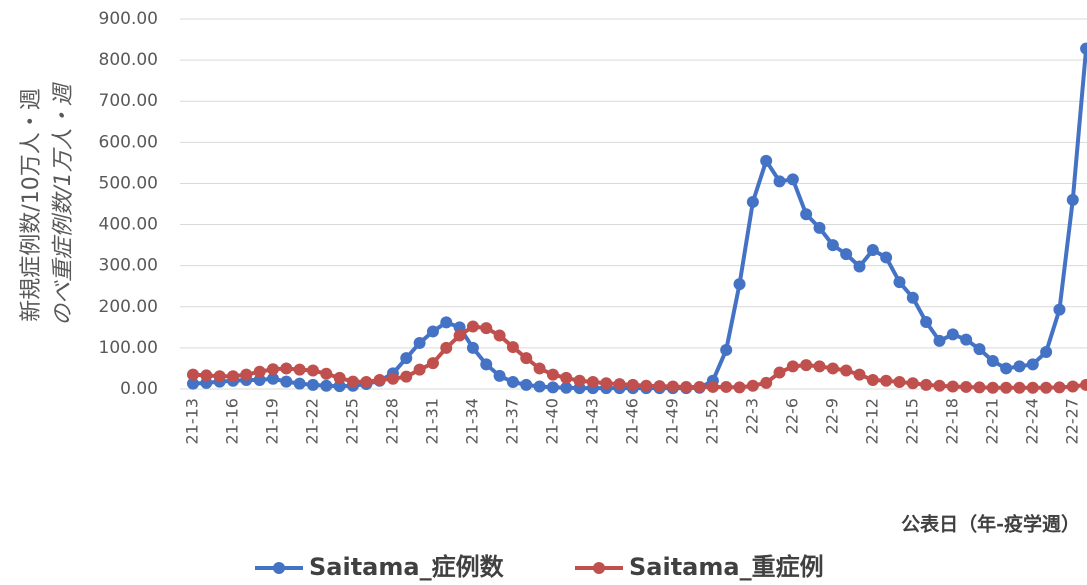  What do you see at coordinates (711, 421) in the screenshot?
I see `x-tick-label: 21-52` at bounding box center [711, 421].